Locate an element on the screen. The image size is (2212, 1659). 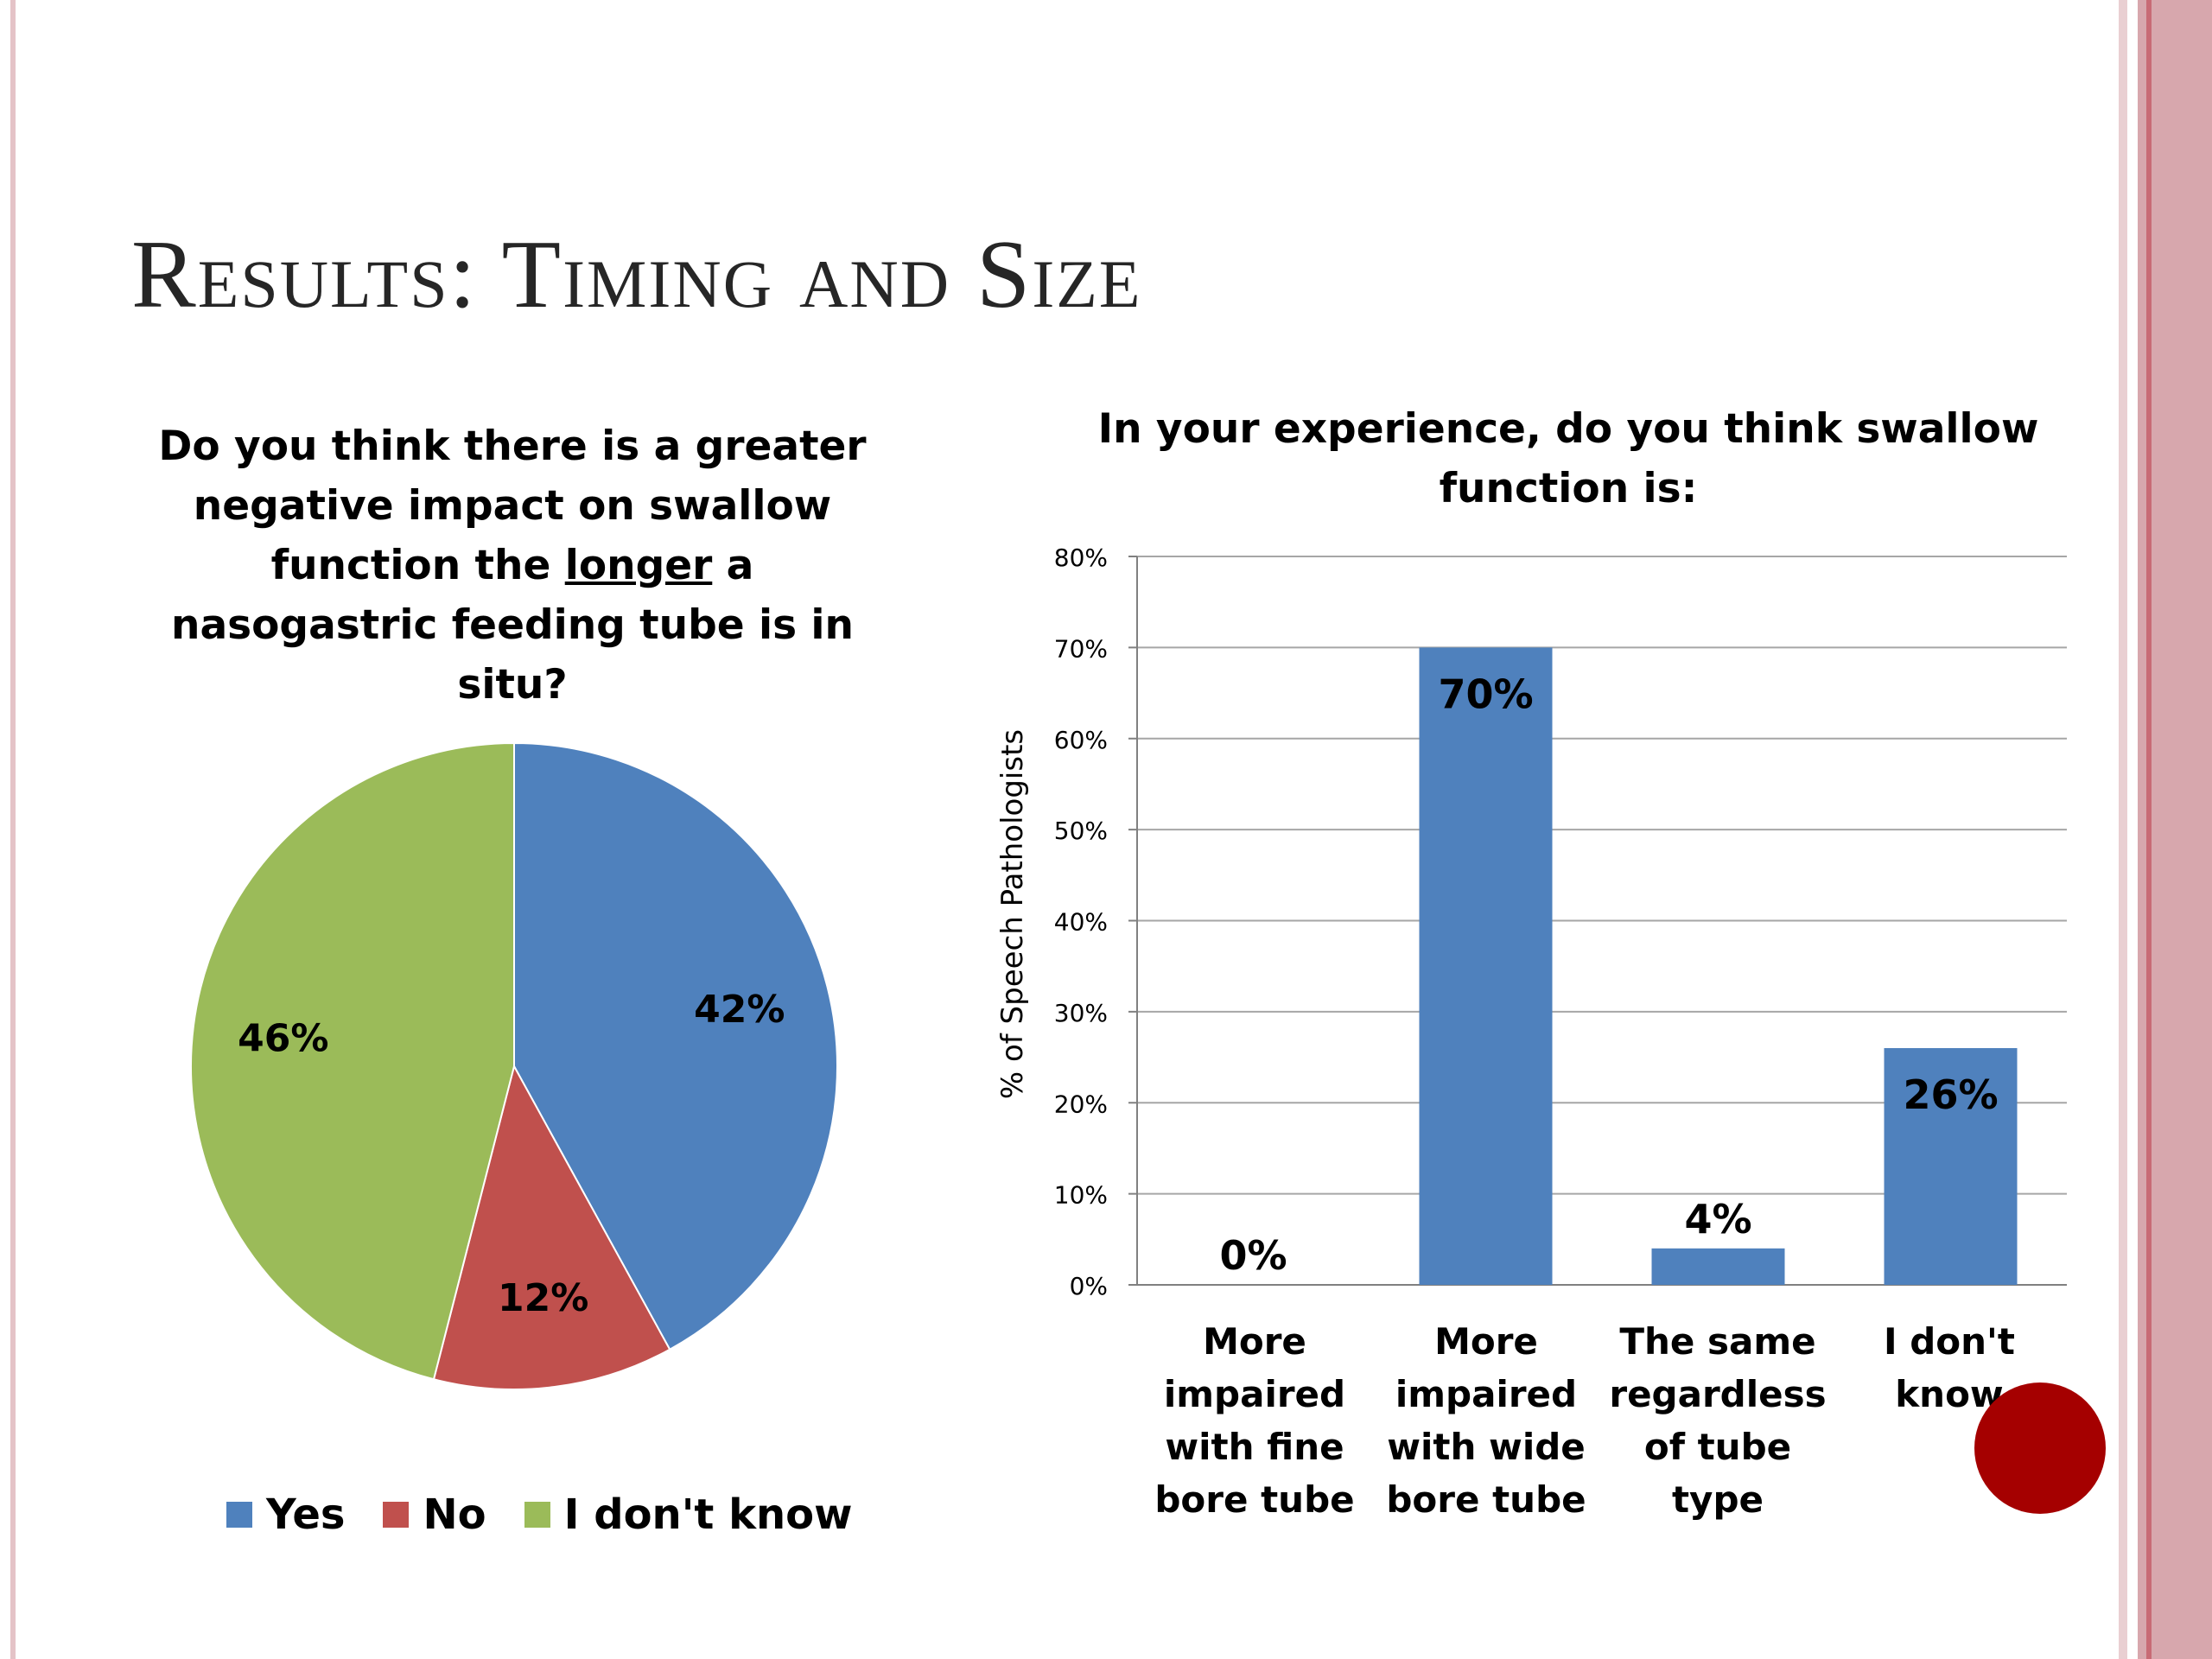
pie-slice-i-don-t-know is located at coordinates (352, 1061).